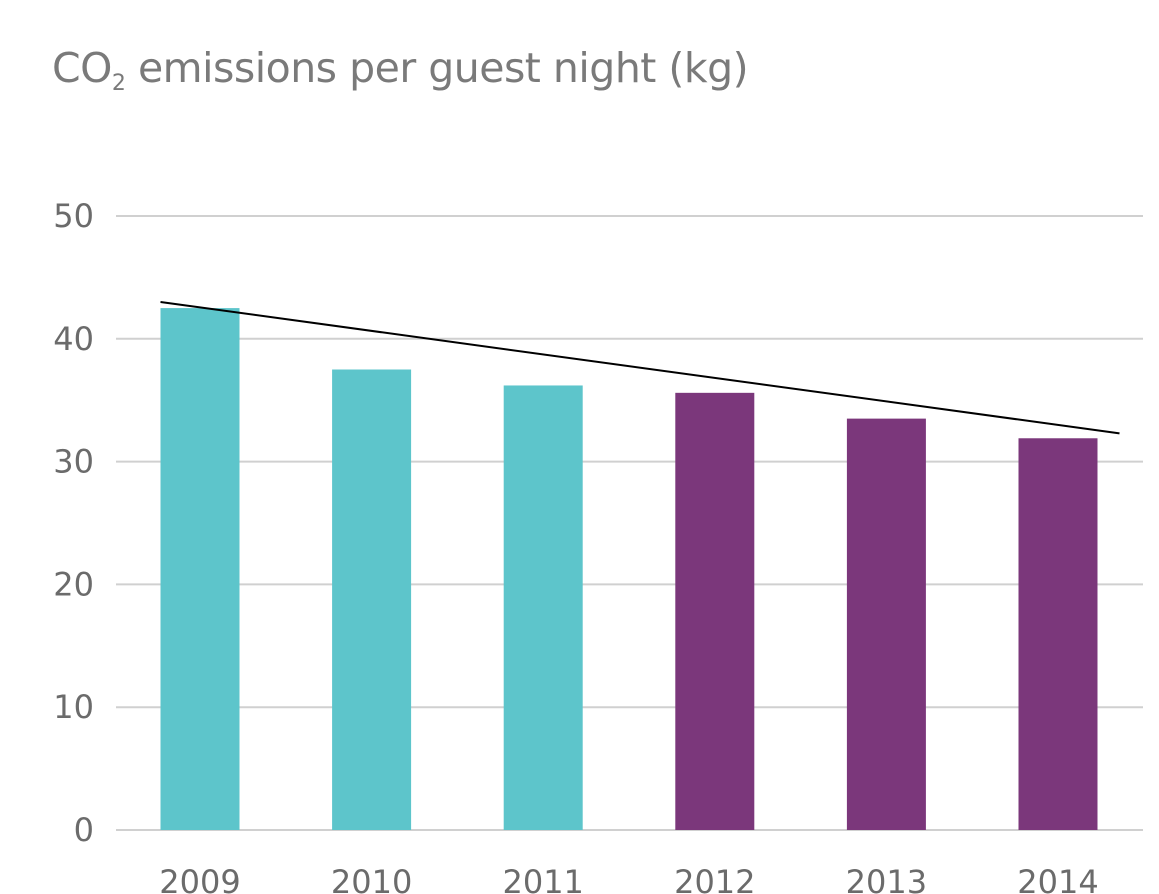 Image resolution: width=1159 pixels, height=894 pixels. What do you see at coordinates (437, 68) in the screenshot?
I see `chart-title-rest: emissions per guest night (kg)` at bounding box center [437, 68].